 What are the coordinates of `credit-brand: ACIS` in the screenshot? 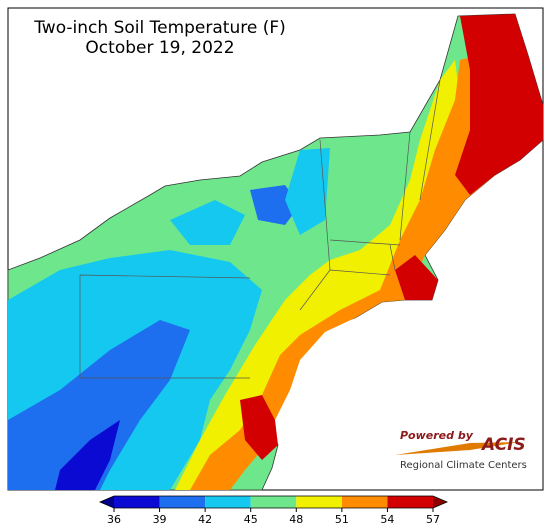 It's located at (503, 445).